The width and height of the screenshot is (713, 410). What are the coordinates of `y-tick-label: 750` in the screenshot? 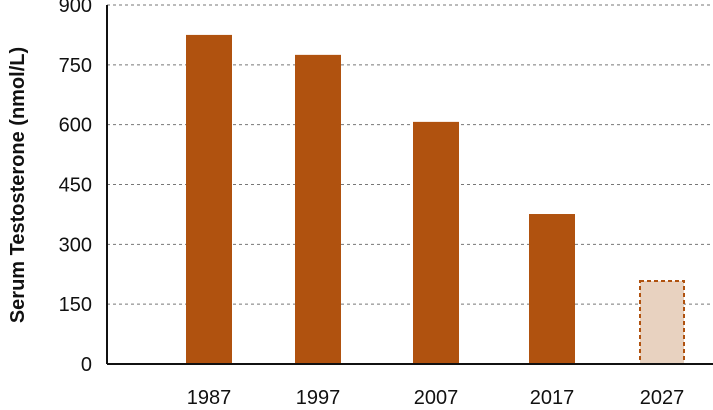 It's located at (75, 66).